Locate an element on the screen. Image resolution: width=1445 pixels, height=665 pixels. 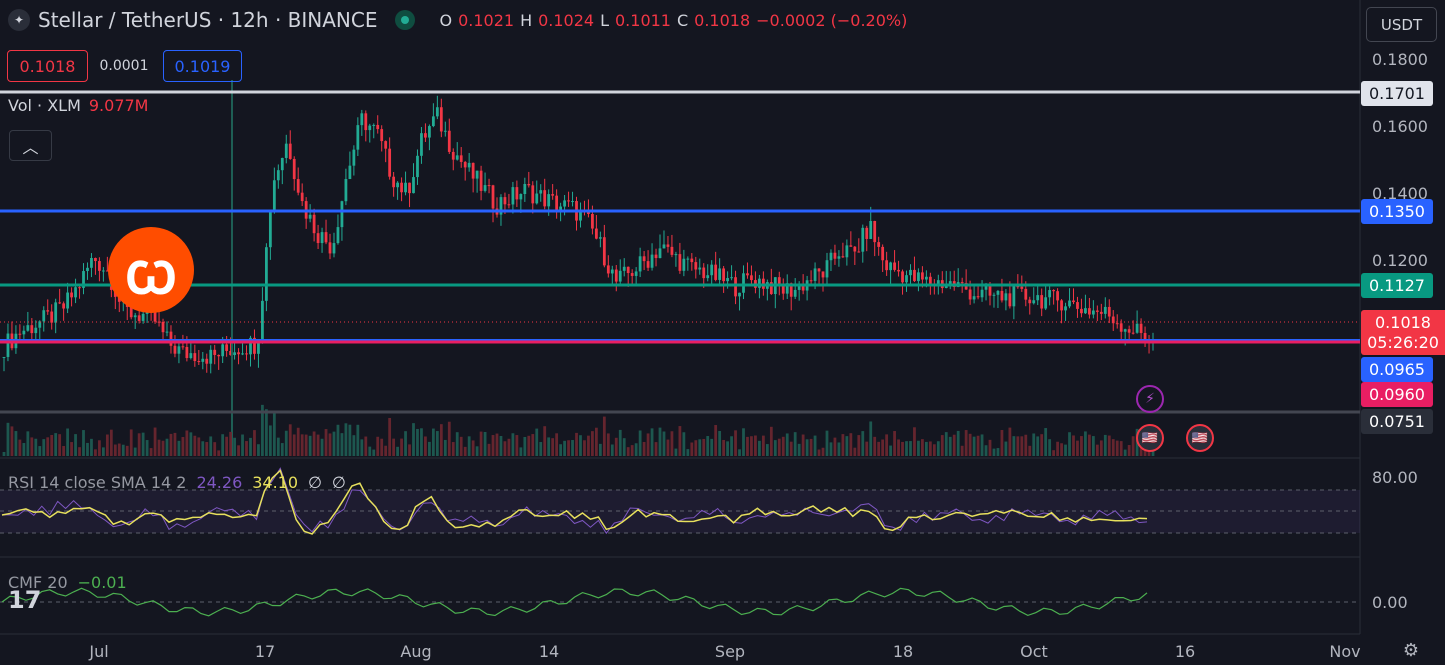
currency-selector: USDT is located at coordinates (1401, 24).